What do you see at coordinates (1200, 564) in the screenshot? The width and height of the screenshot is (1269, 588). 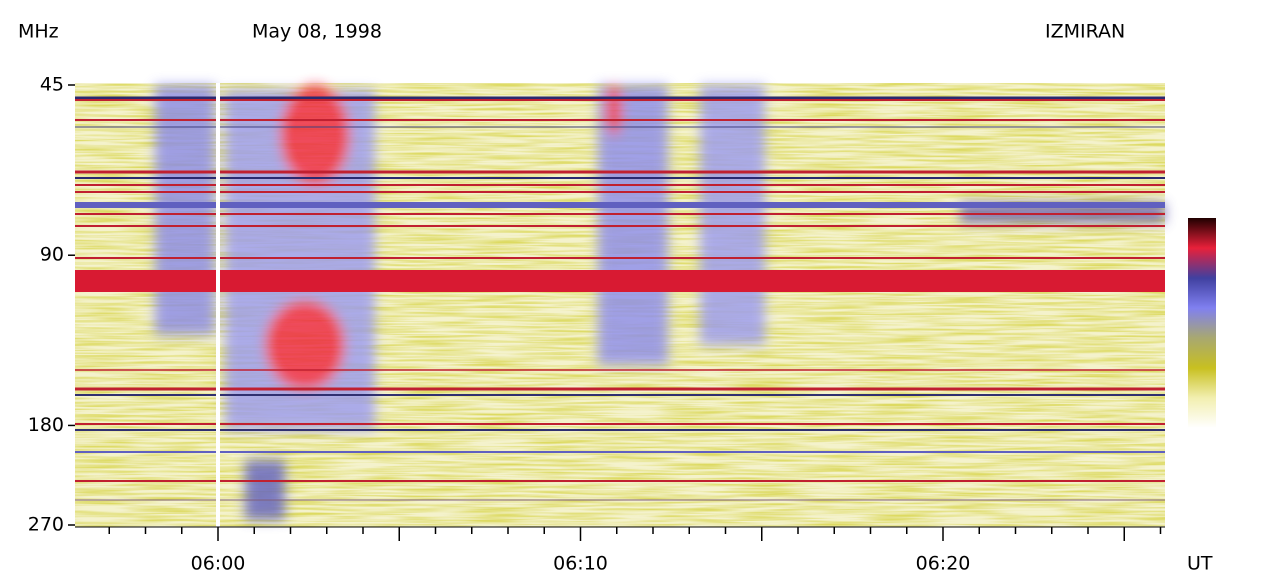 I see `x-axis-label: UT` at bounding box center [1200, 564].